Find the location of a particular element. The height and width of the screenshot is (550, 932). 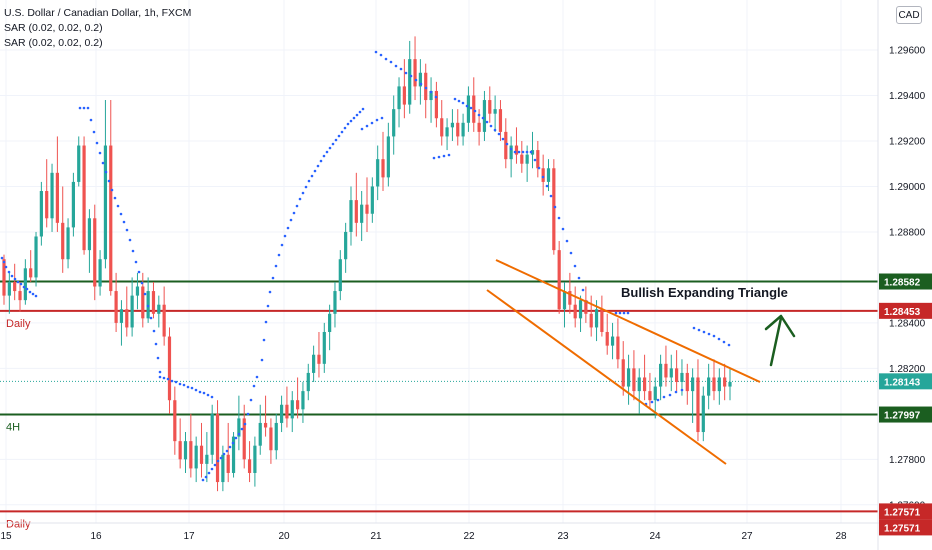

triangle-lower-trendline is located at coordinates (606, 377).